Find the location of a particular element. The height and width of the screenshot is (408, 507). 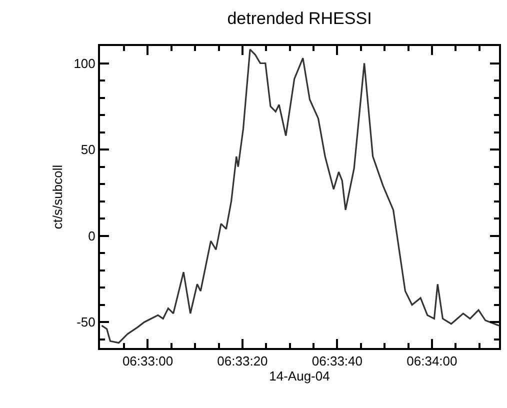

chart-title: detrended RHESSI is located at coordinates (299, 18).